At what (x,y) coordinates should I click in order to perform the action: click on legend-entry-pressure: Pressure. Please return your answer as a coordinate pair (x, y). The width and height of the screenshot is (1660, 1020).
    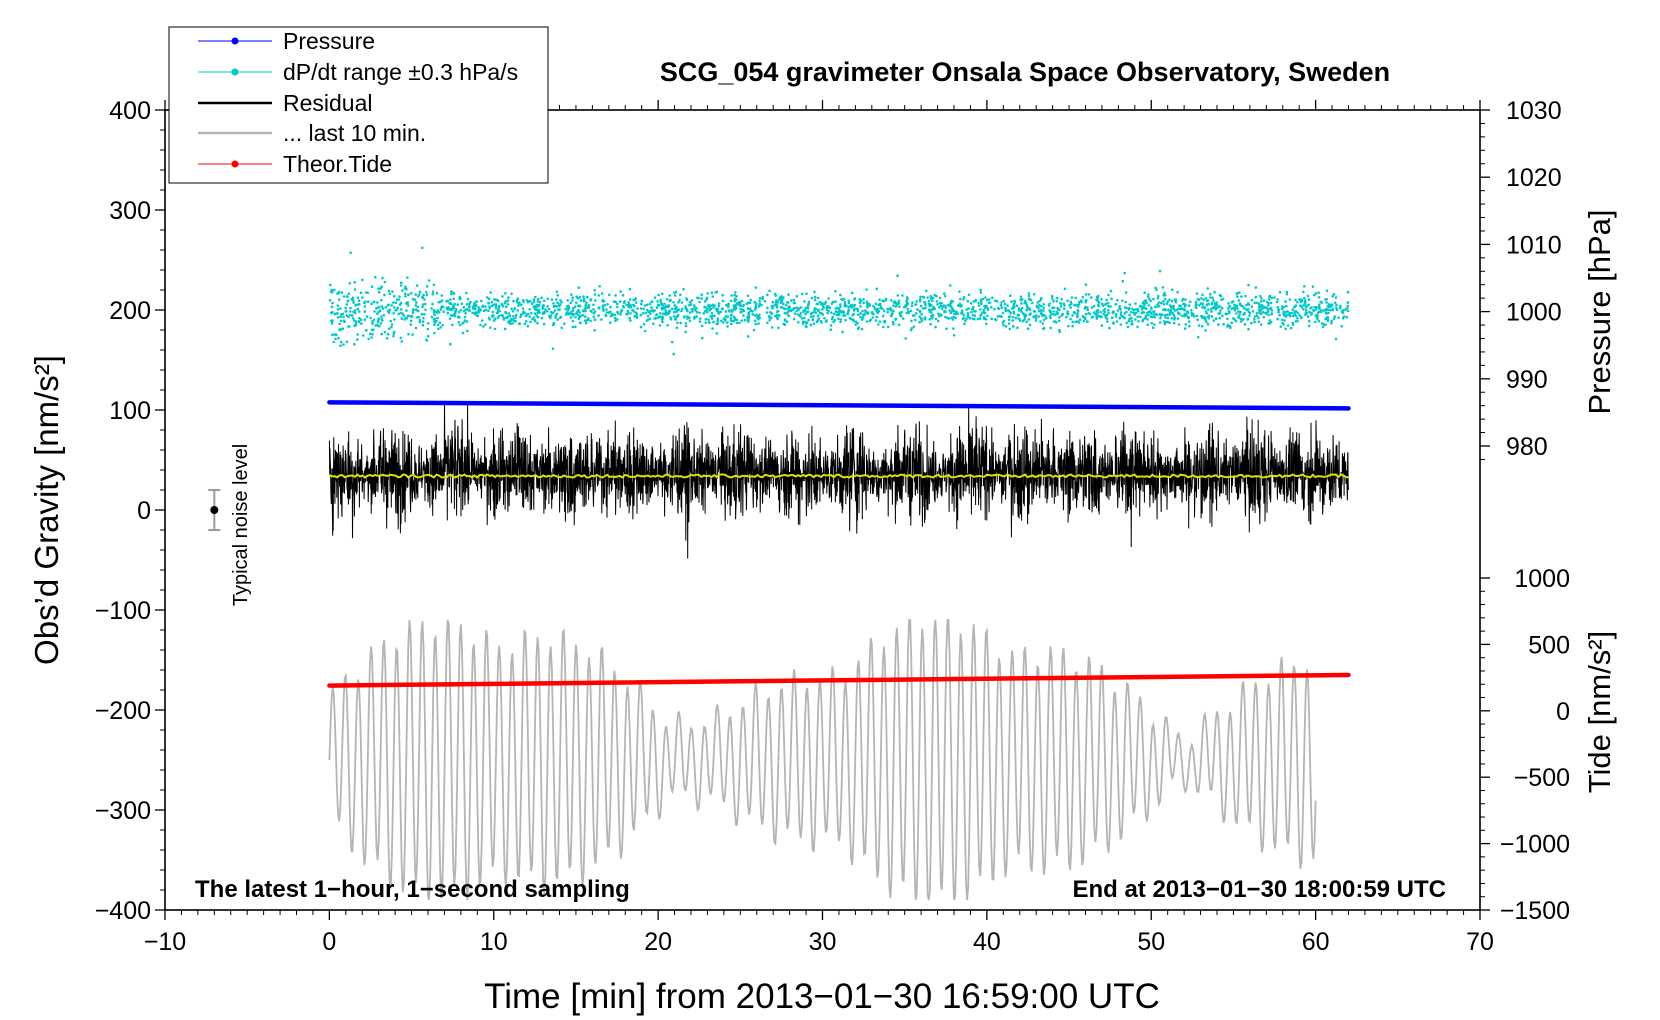
    Looking at the image, I should click on (286, 41).